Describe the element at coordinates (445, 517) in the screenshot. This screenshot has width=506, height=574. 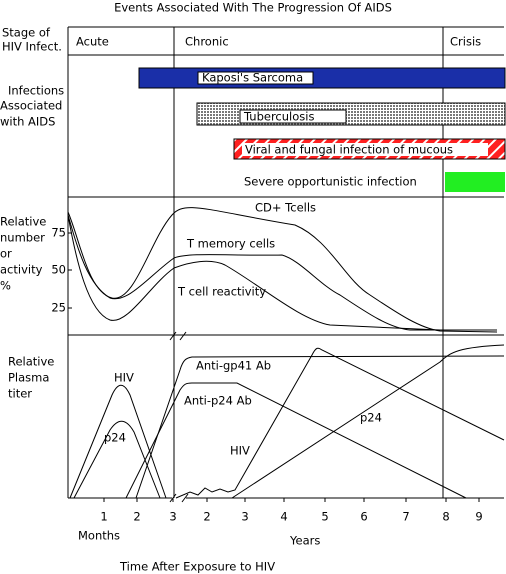
I see `tick-label: 8` at that location.